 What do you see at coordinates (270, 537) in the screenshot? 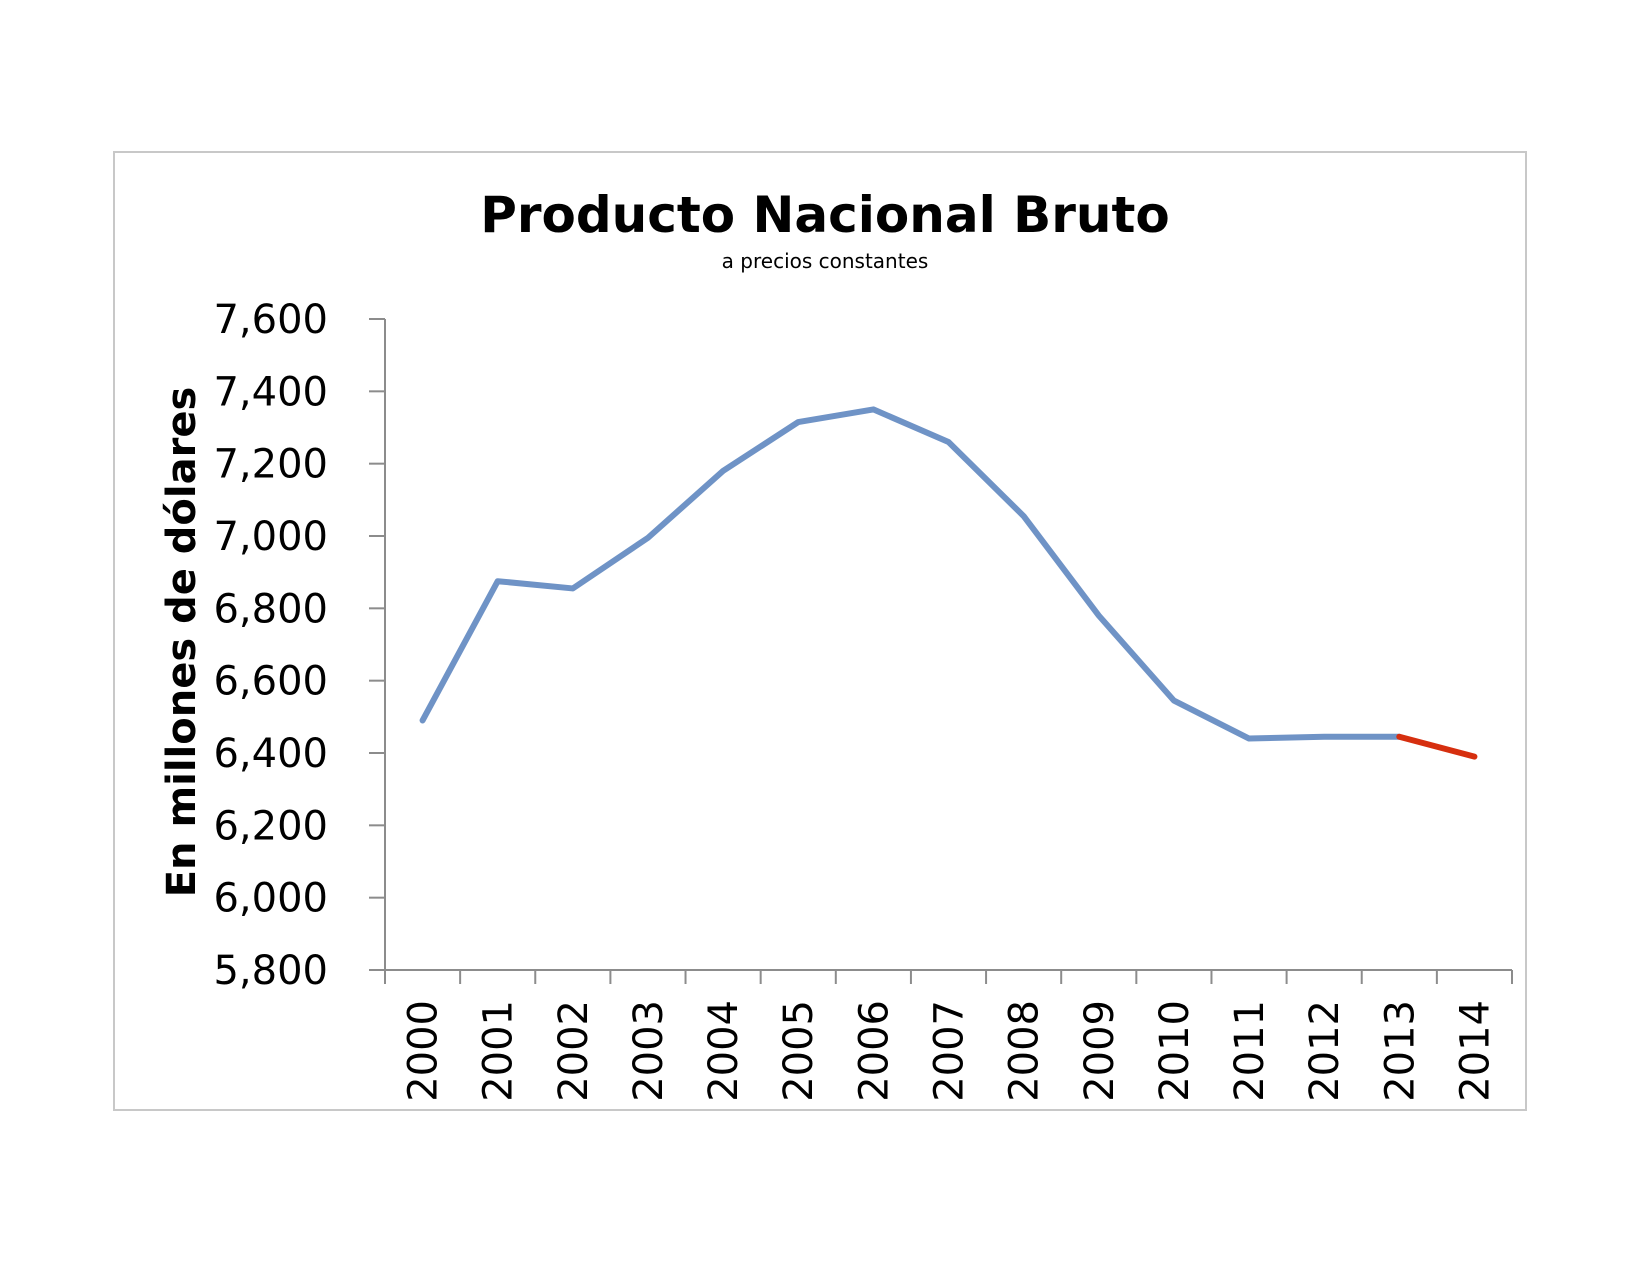
I see `y-tick-label: 7,000` at bounding box center [270, 537].